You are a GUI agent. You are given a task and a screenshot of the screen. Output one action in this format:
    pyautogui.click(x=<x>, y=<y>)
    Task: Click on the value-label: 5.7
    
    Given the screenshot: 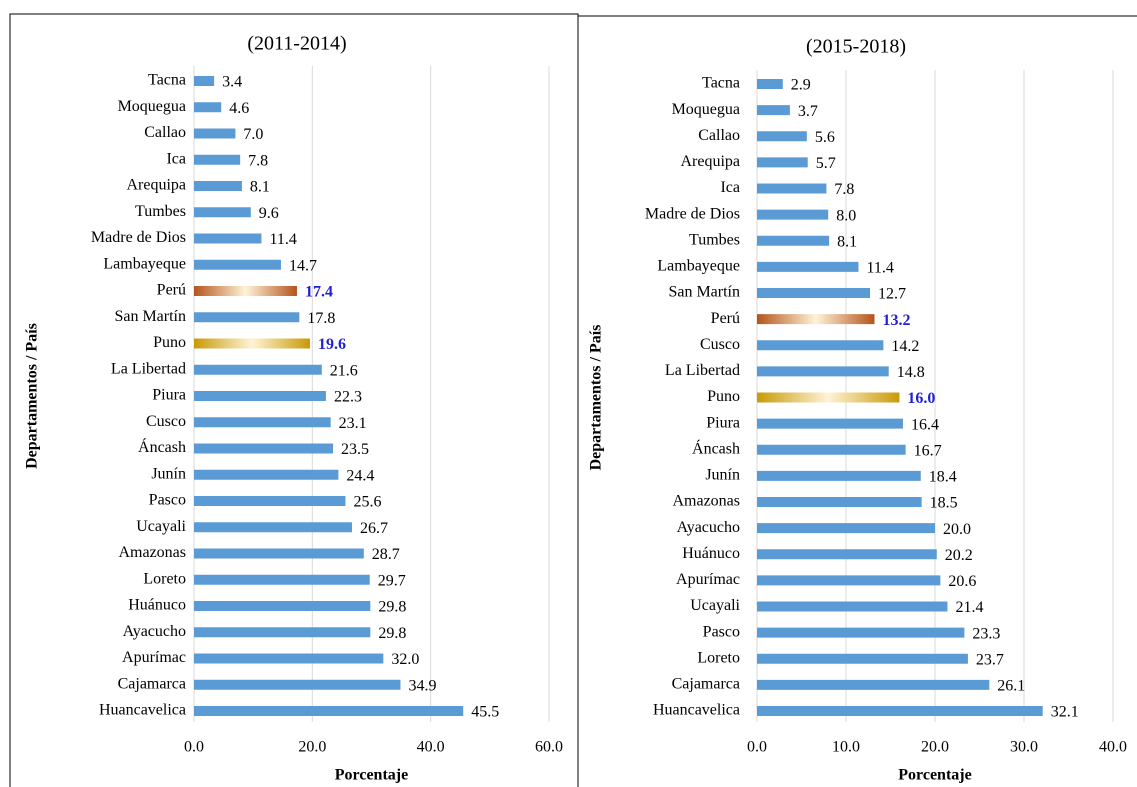 What is the action you would take?
    pyautogui.click(x=826, y=163)
    